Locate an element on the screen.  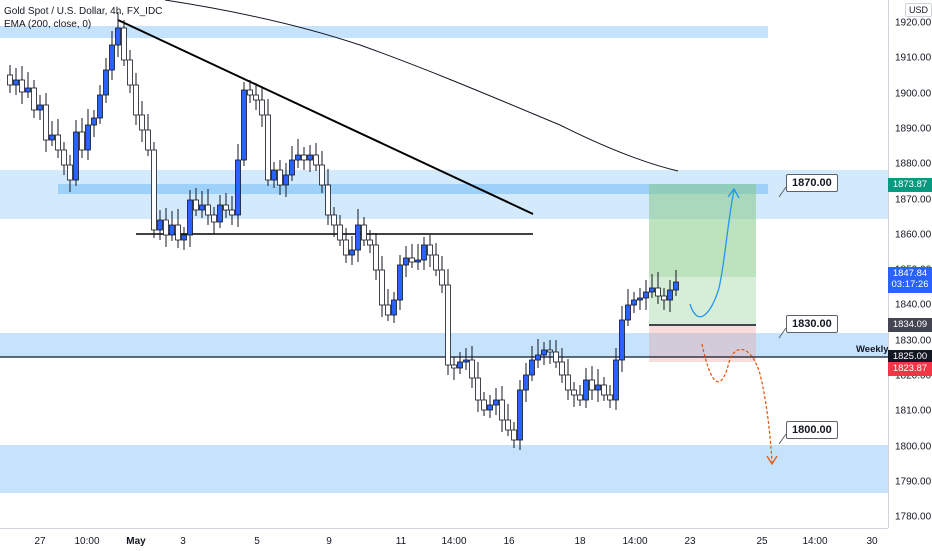
time-tick: 30 is located at coordinates (872, 541).